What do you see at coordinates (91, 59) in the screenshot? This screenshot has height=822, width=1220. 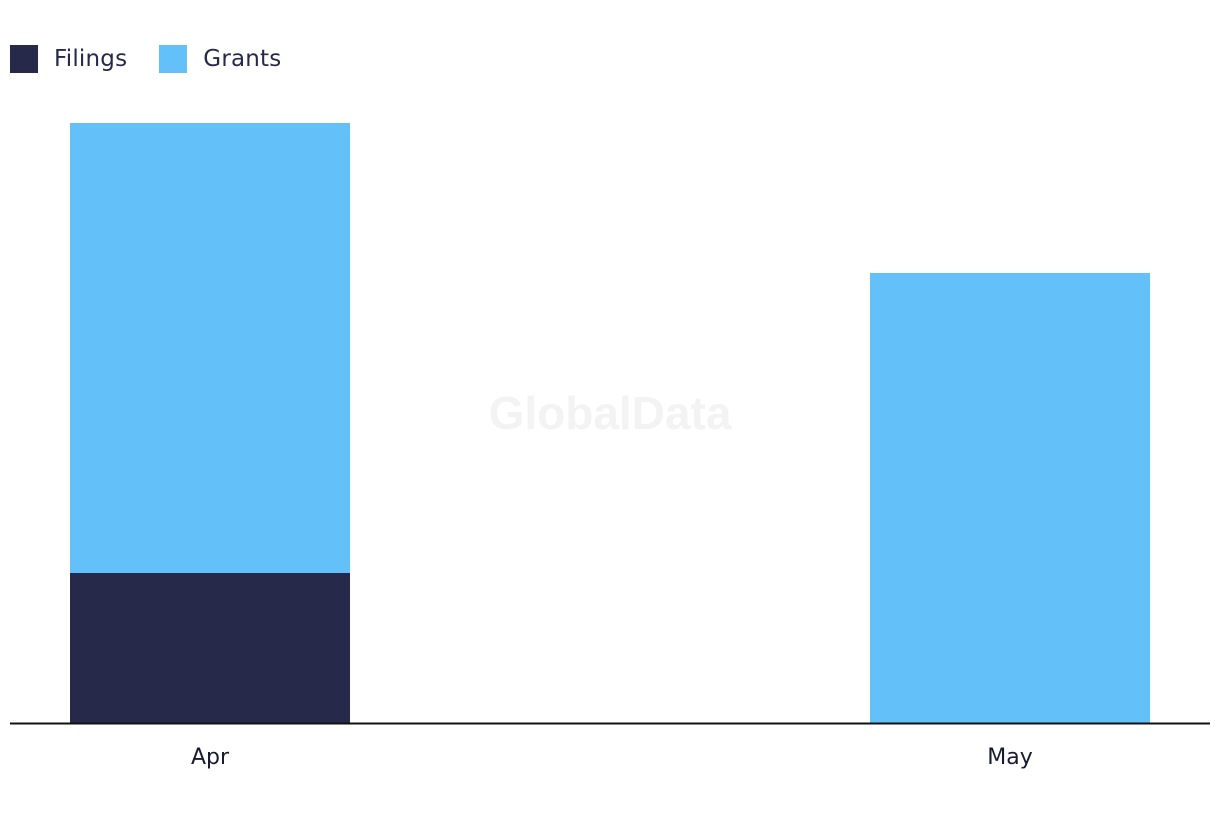 I see `legend-label-filings: Filings` at bounding box center [91, 59].